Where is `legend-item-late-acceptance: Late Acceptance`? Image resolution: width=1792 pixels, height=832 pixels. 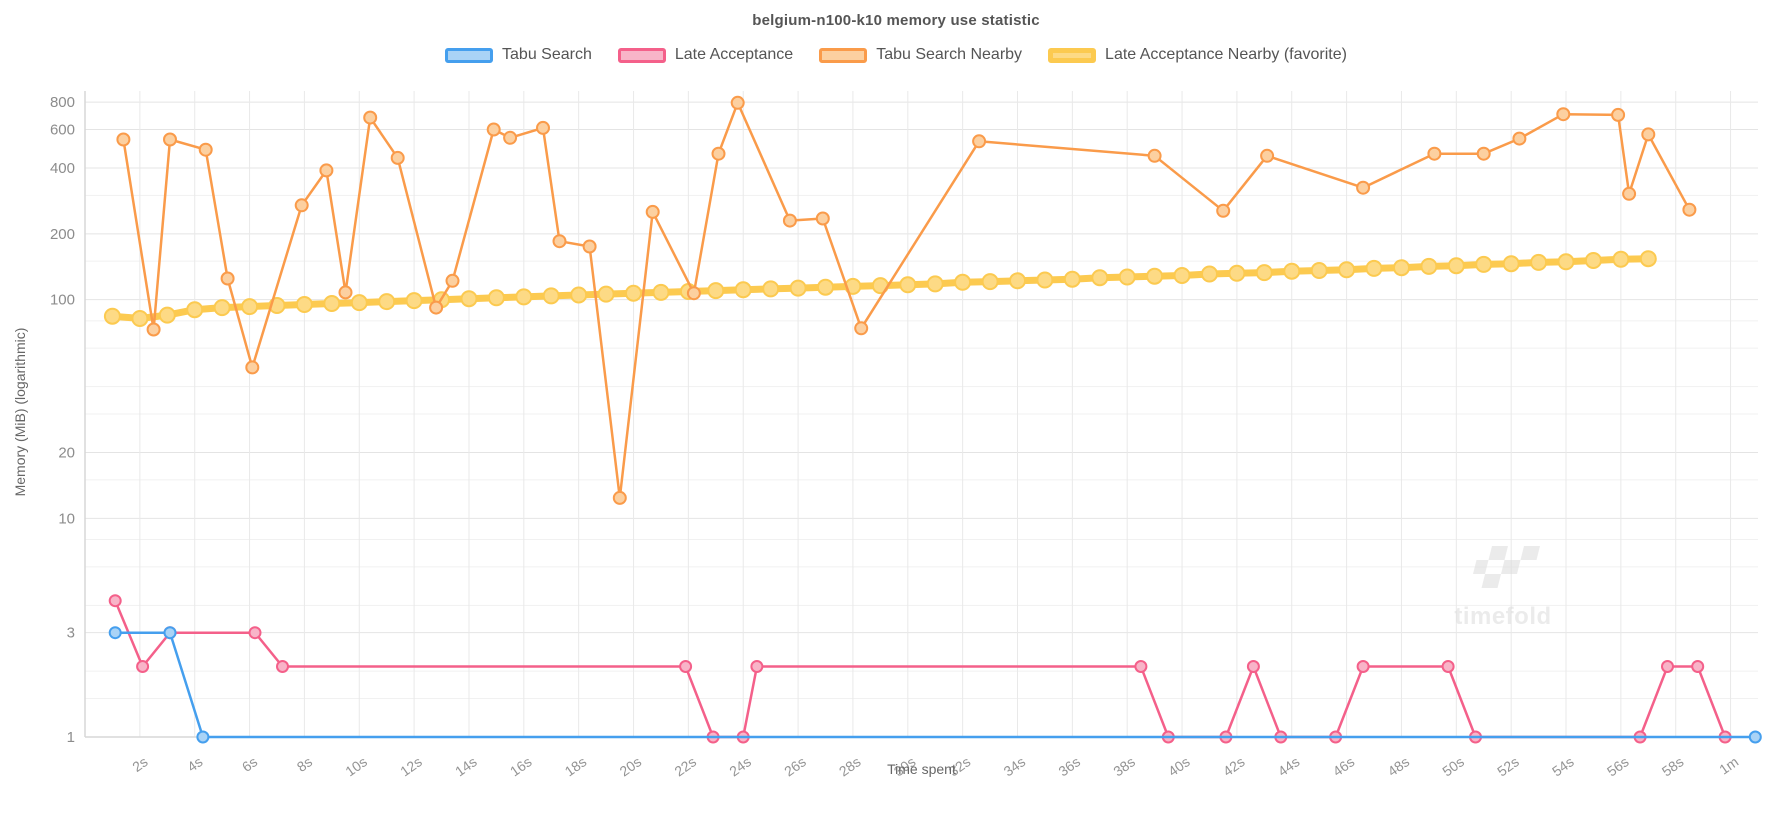
legend-item-late-acceptance: Late Acceptance is located at coordinates (705, 55).